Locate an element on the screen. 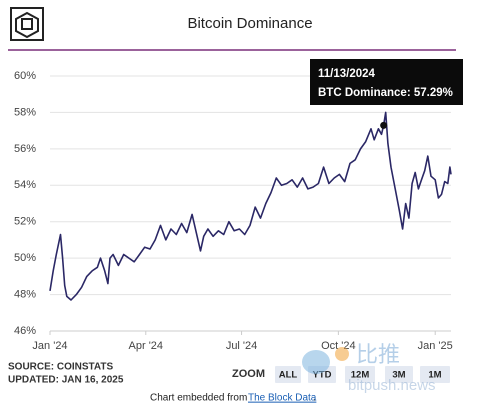 This screenshot has width=482, height=414. zoom-button-label: 1M is located at coordinates (434, 375).